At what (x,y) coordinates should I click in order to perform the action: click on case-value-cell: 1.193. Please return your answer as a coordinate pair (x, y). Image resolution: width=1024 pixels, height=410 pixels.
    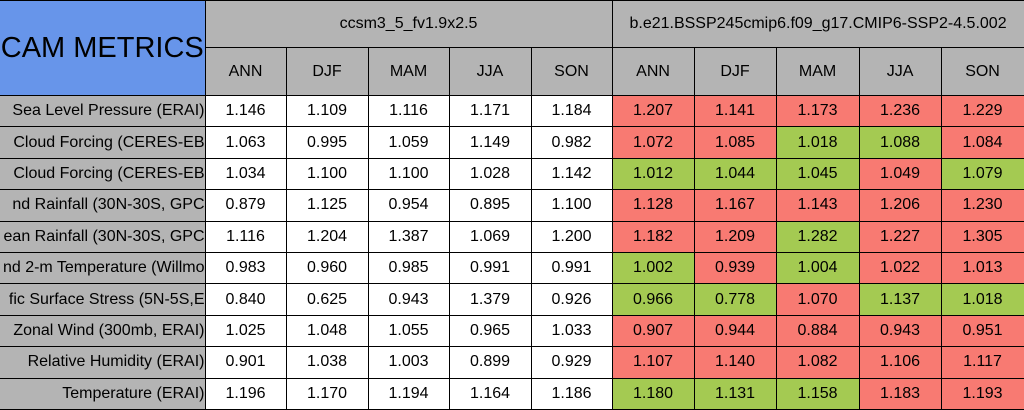
    Looking at the image, I should click on (982, 393).